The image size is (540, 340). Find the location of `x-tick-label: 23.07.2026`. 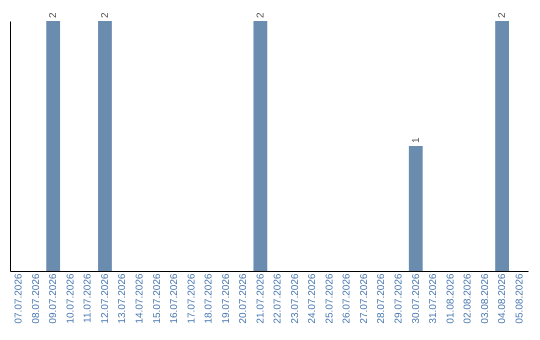

x-tick-label: 23.07.2026 is located at coordinates (295, 298).